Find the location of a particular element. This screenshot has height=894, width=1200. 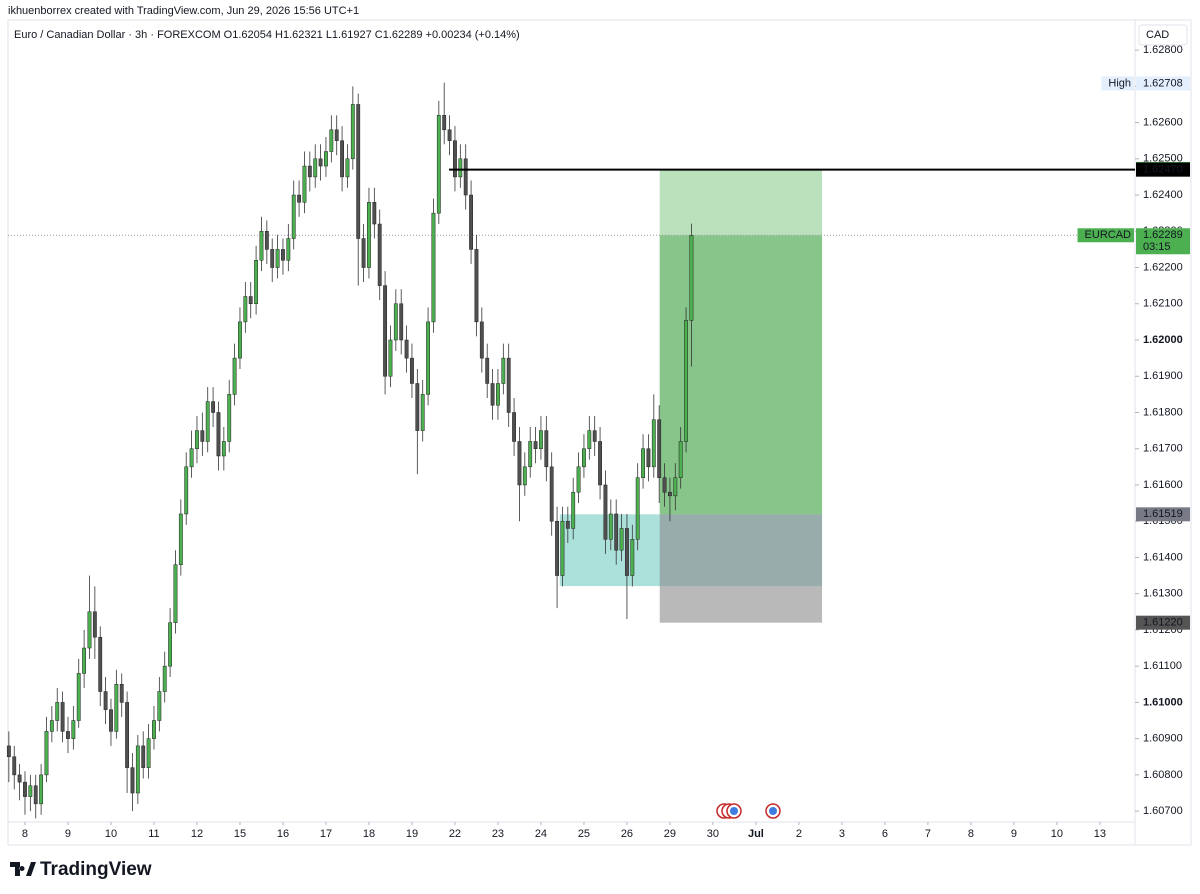

open-profit is located at coordinates (741, 375).